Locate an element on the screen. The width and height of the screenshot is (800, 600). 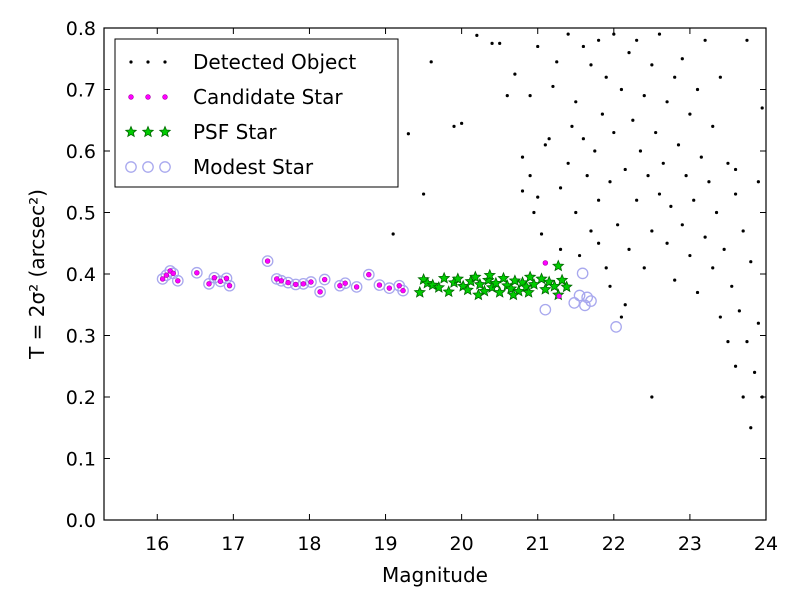
legend-label: Detected Object is located at coordinates (274, 62).